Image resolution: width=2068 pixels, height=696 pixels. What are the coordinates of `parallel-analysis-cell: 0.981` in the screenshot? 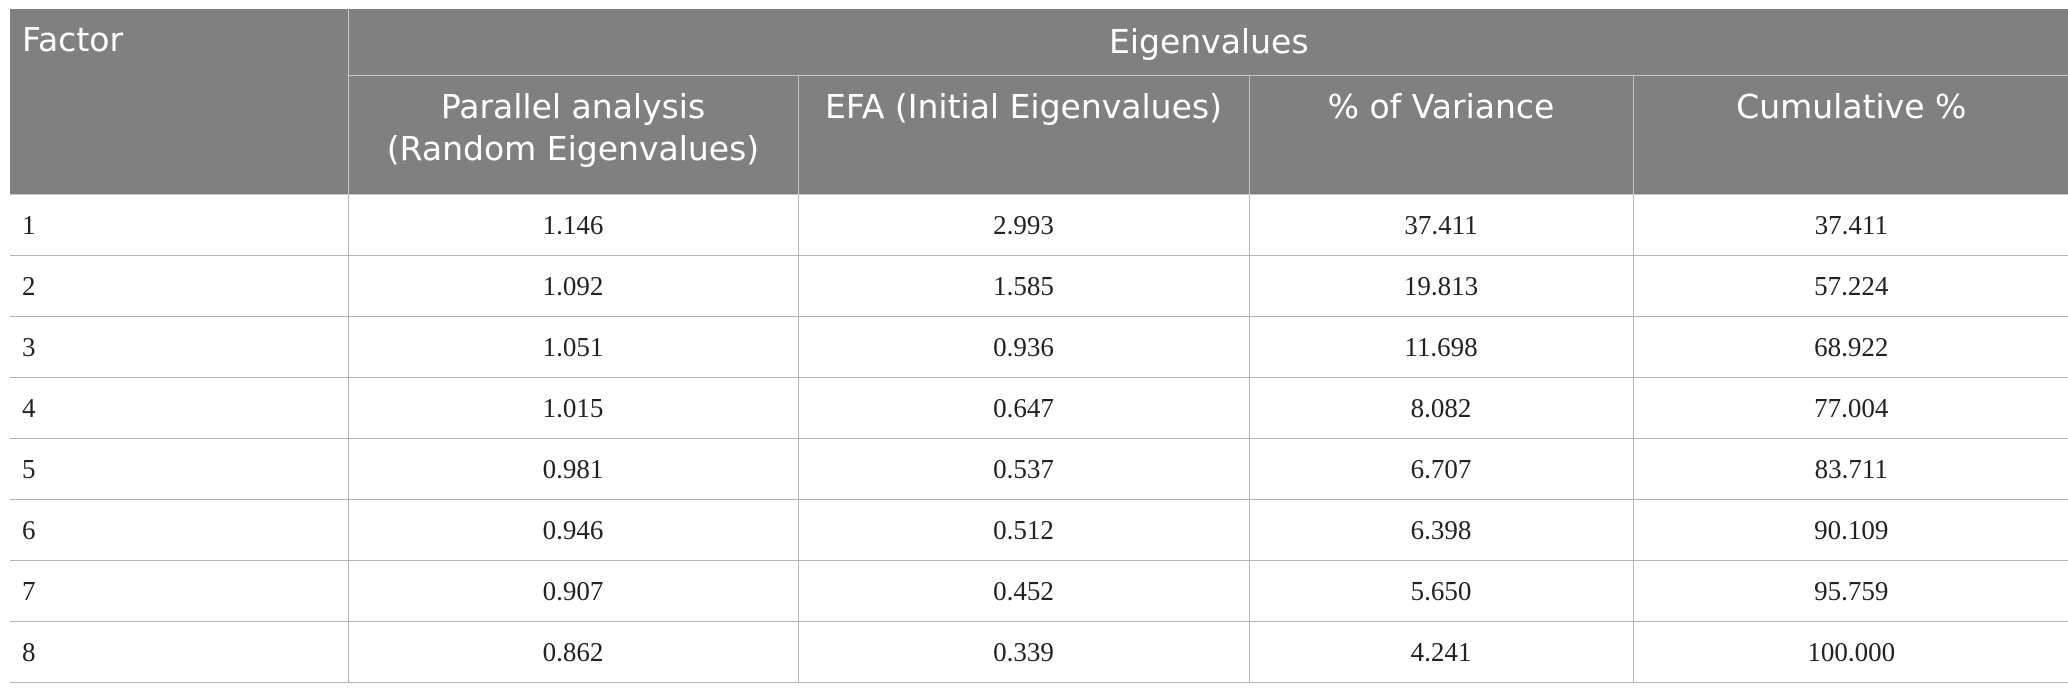 It's located at (573, 469).